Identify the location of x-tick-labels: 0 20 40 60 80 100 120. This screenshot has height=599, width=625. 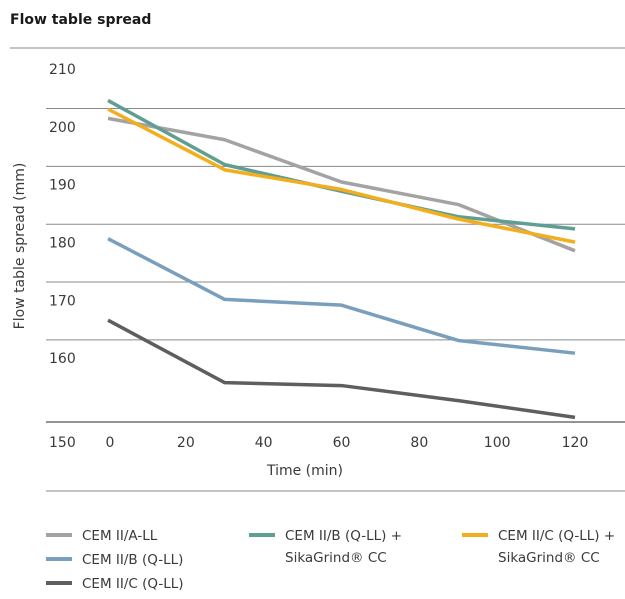
(347, 443).